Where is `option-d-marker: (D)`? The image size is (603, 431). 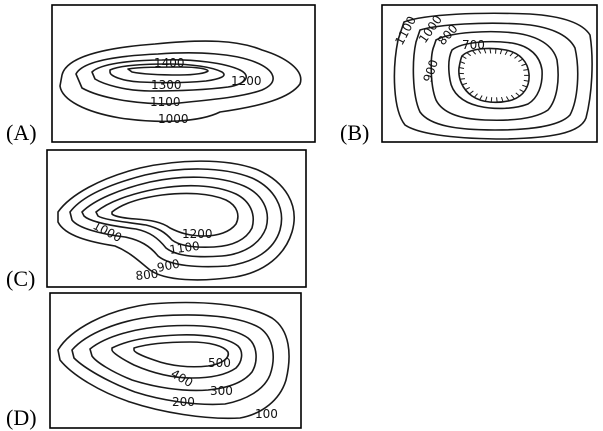
option-d-marker: (D) is located at coordinates (21, 417).